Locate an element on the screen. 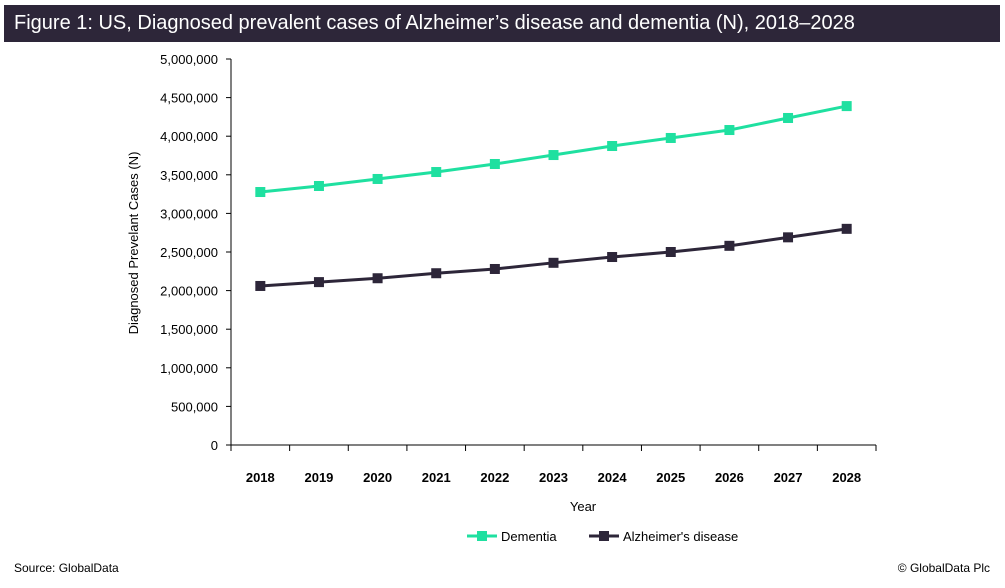 Image resolution: width=1005 pixels, height=588 pixels. y-tick-label: 3,500,000 is located at coordinates (189, 175).